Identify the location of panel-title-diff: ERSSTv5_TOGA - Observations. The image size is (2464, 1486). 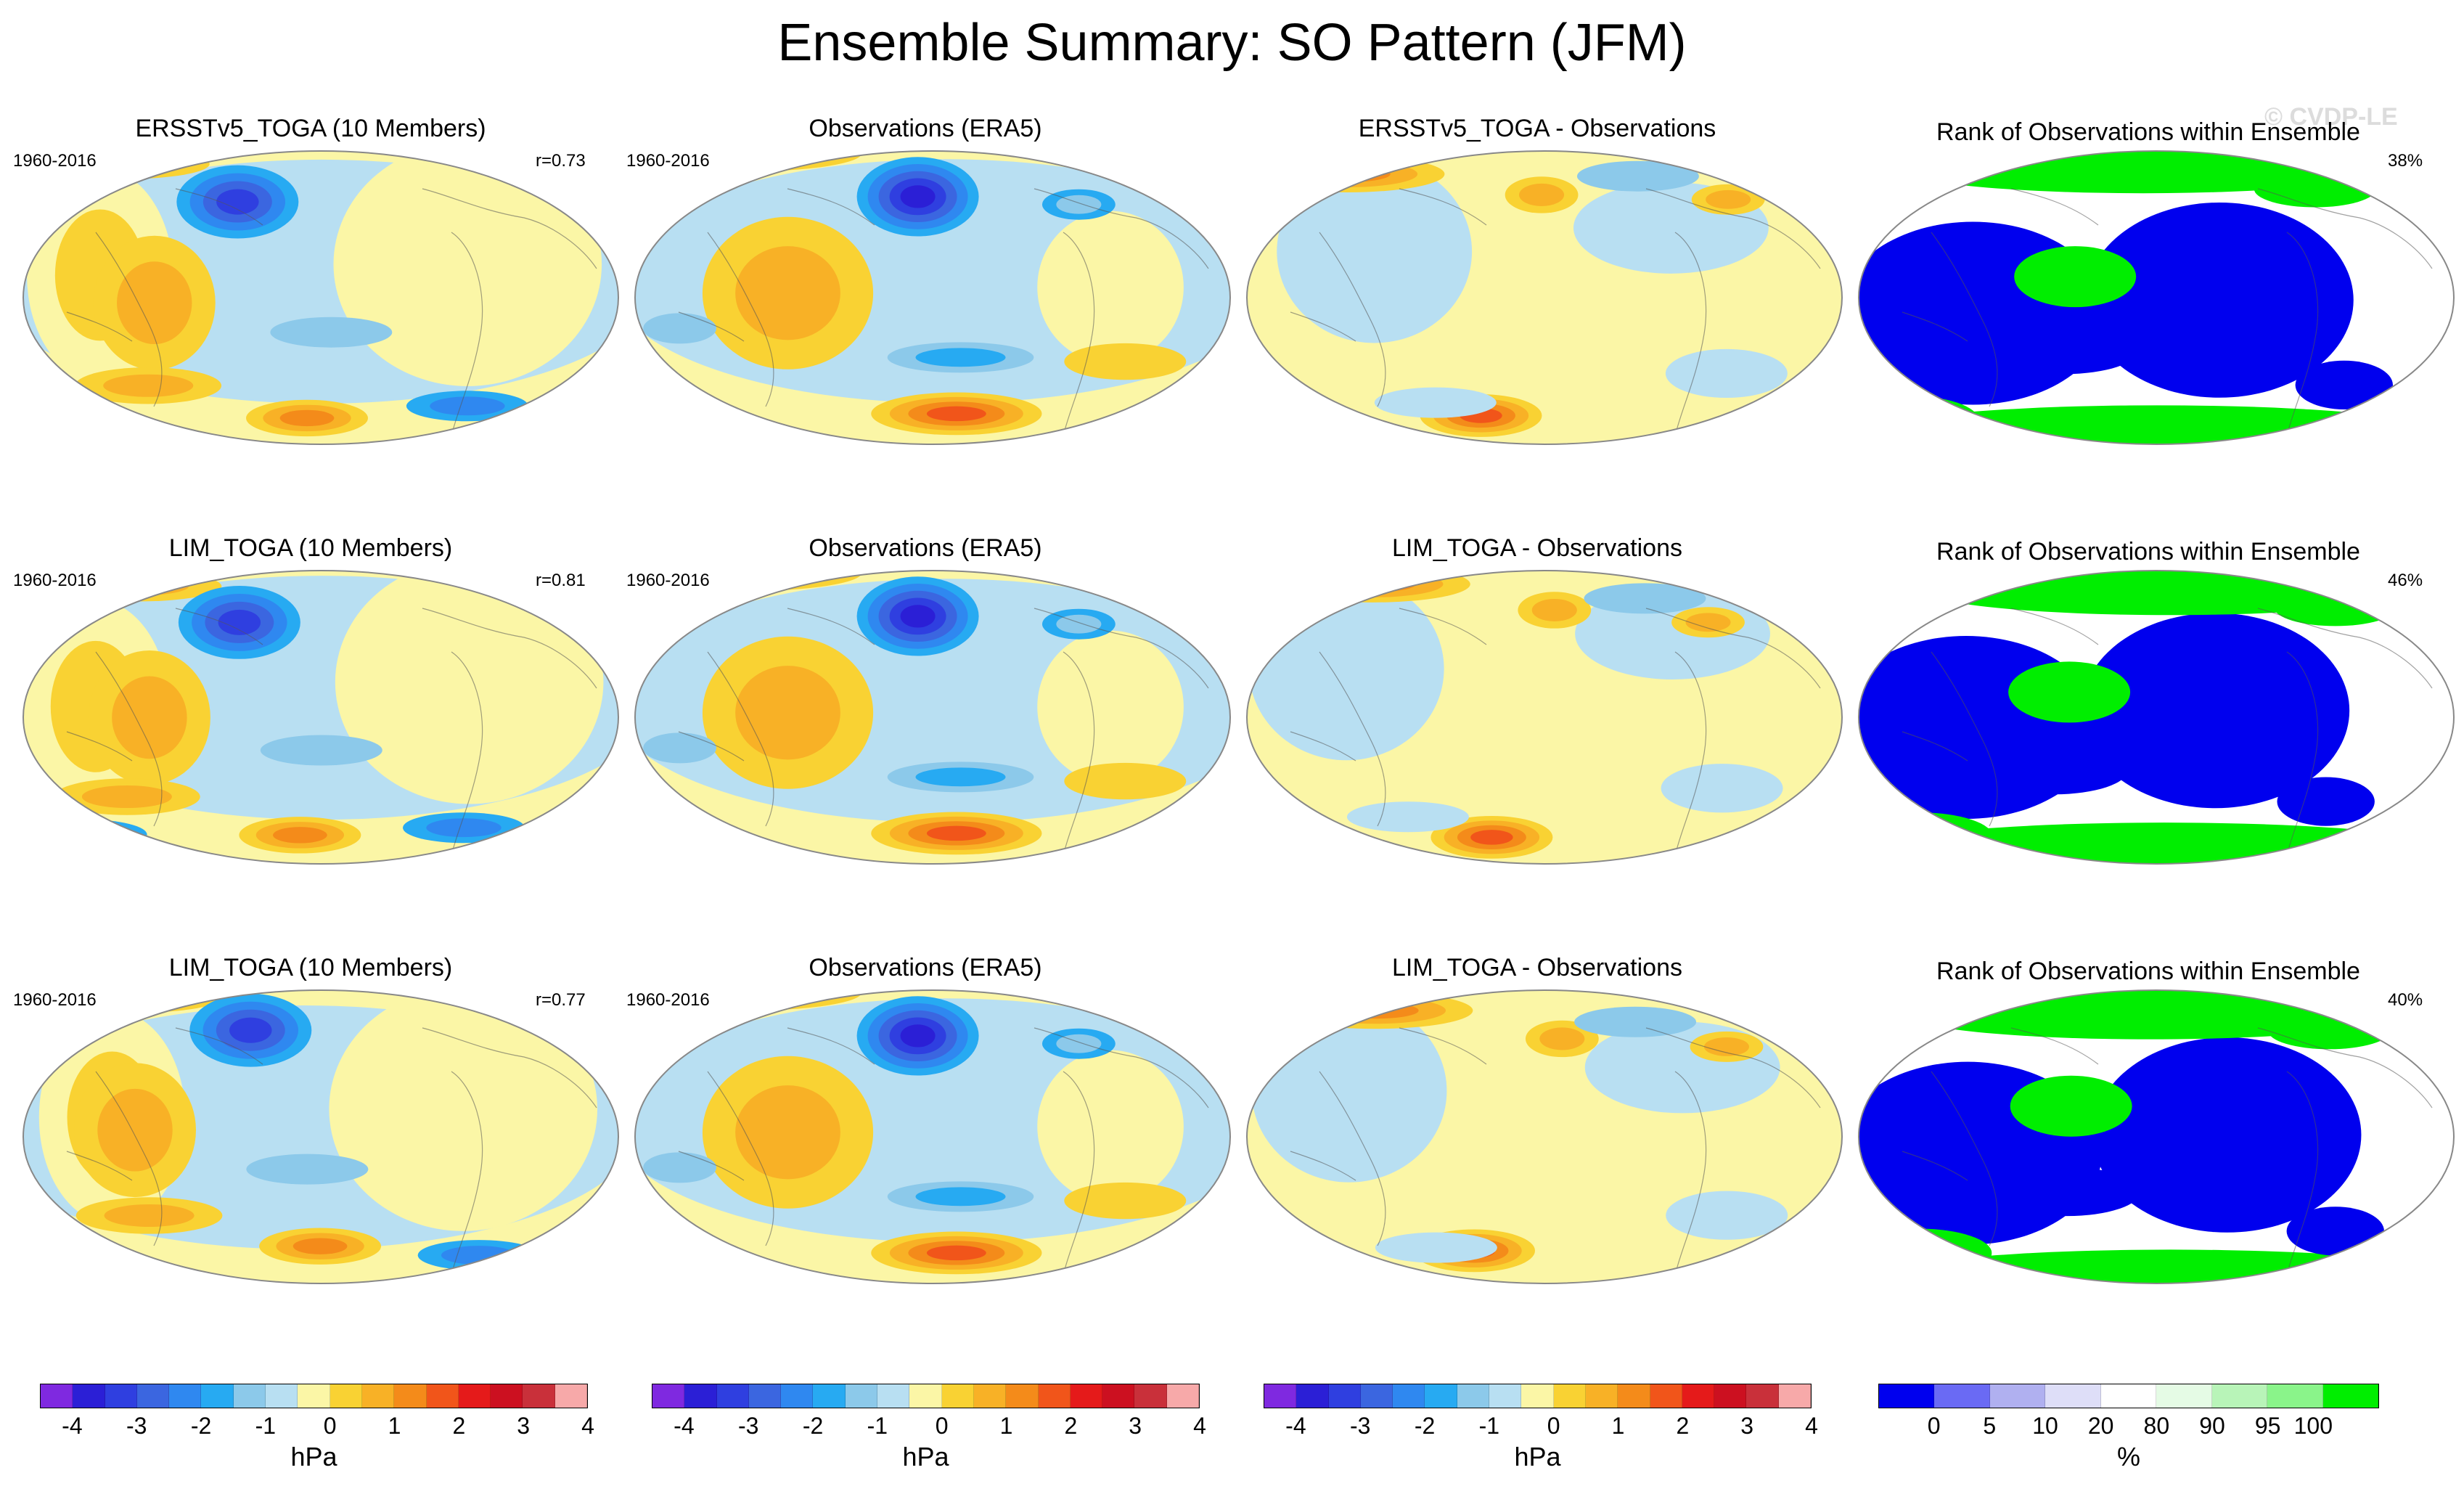
(1537, 128).